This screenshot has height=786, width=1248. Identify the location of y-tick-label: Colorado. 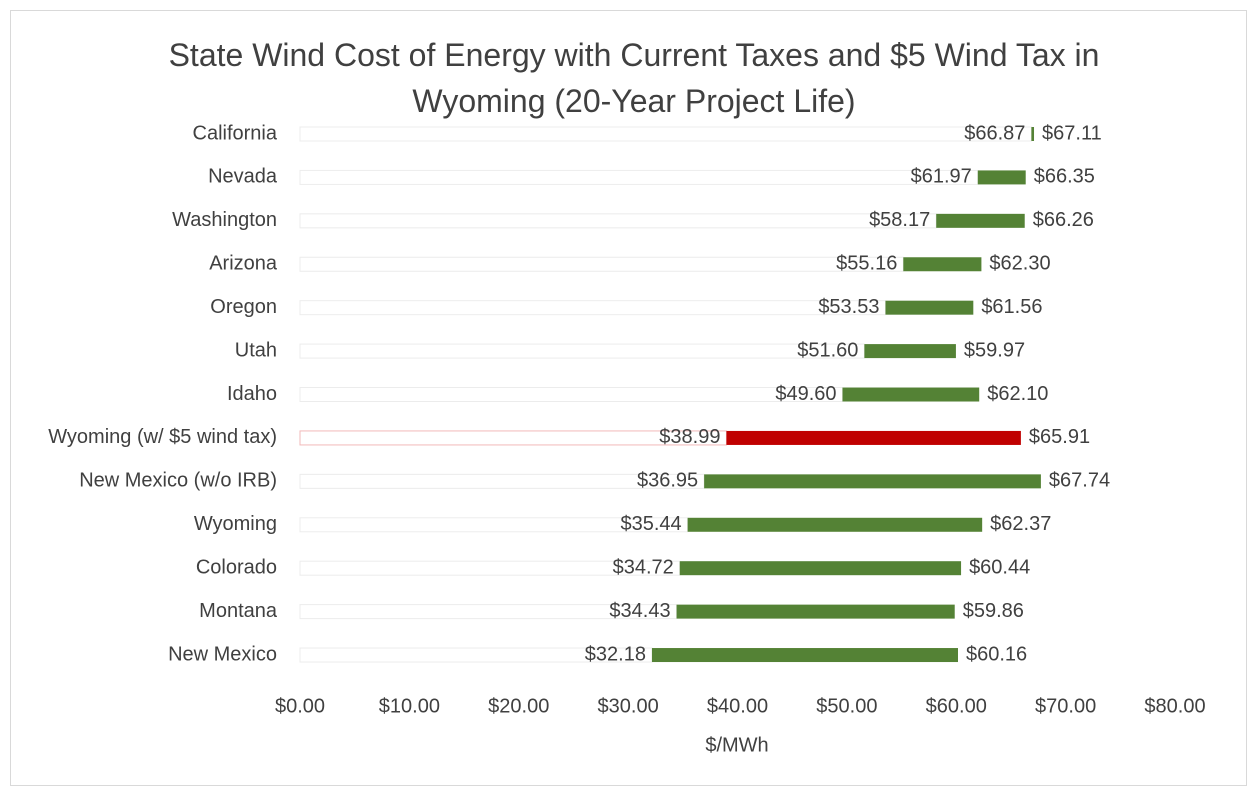
(236, 567).